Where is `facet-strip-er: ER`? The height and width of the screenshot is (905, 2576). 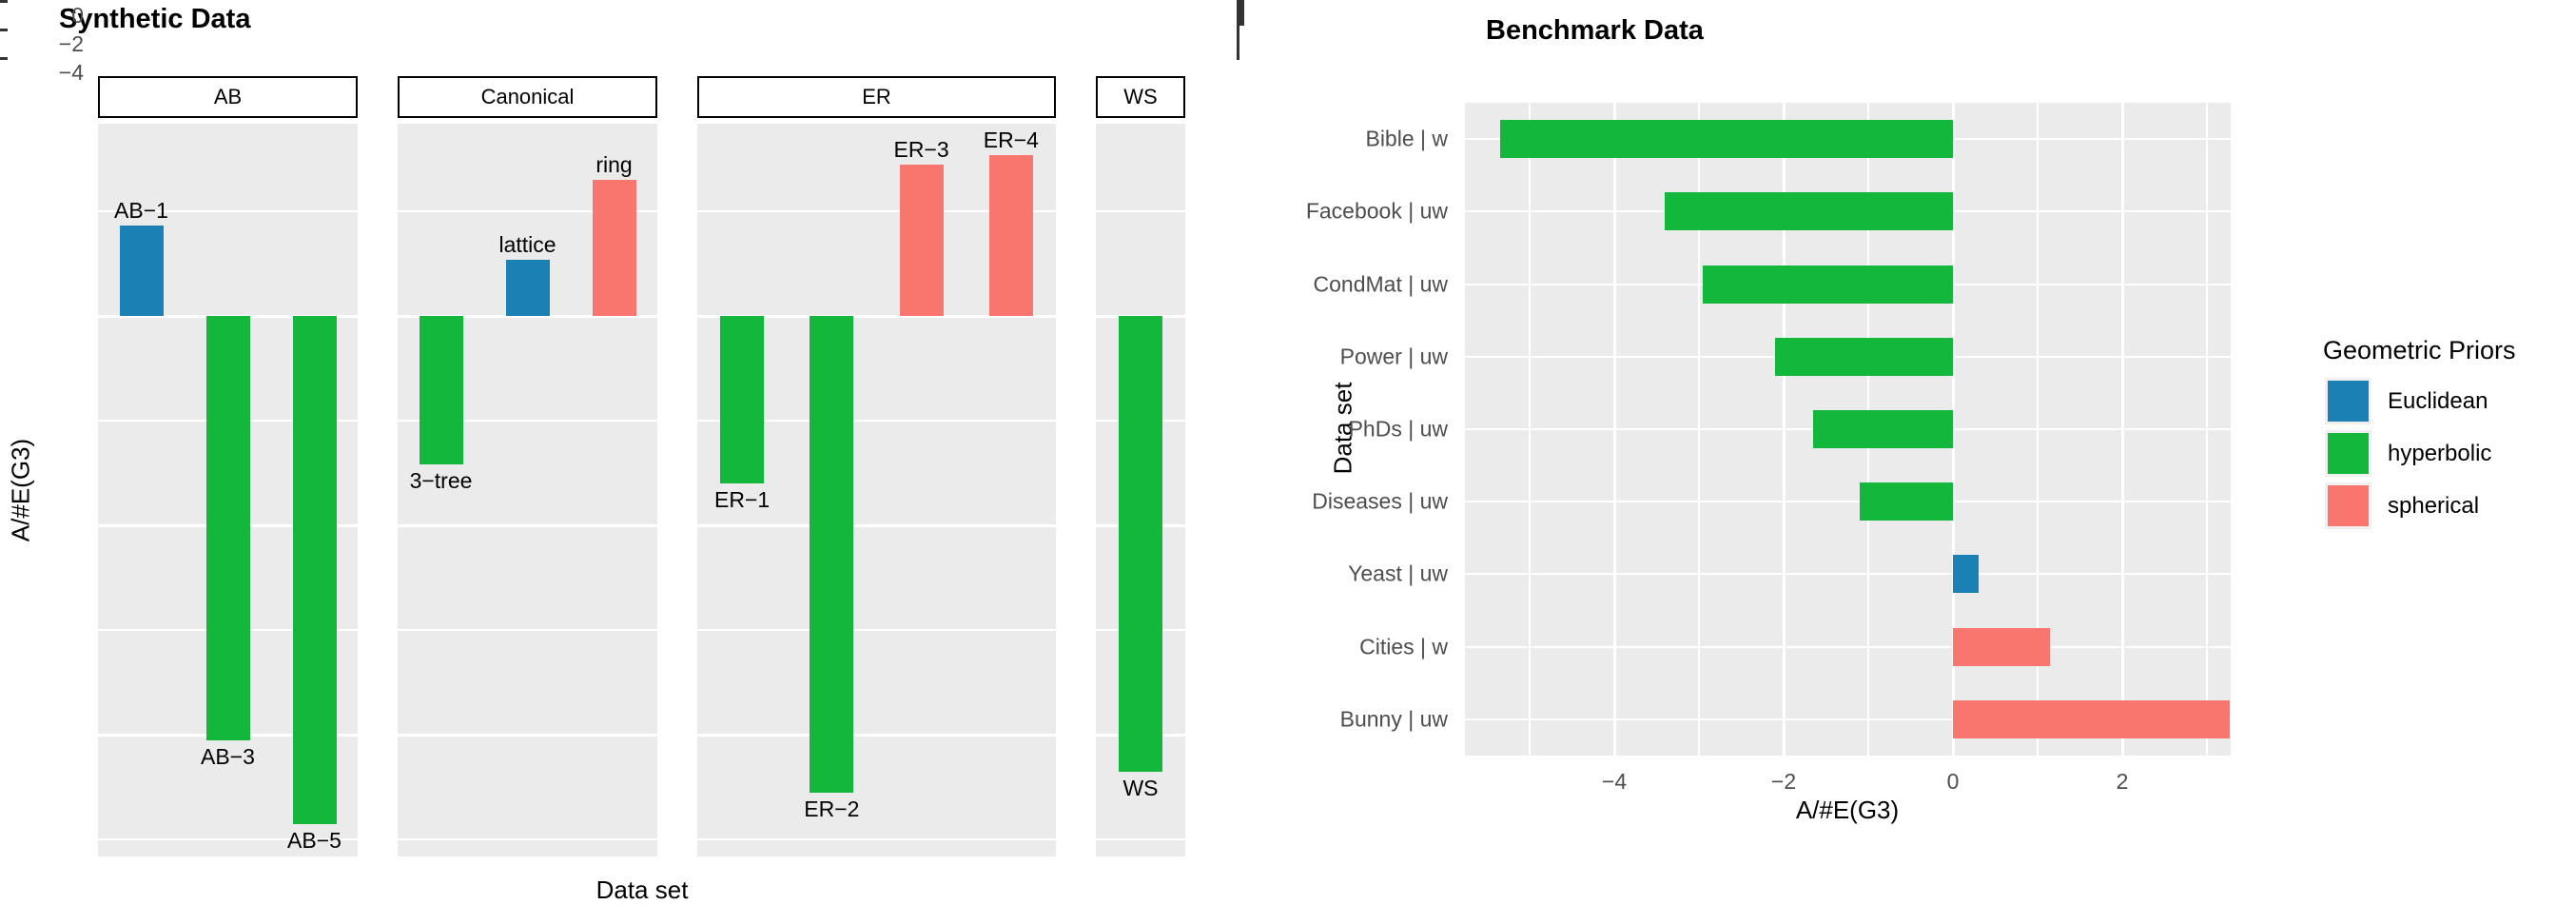 facet-strip-er: ER is located at coordinates (876, 97).